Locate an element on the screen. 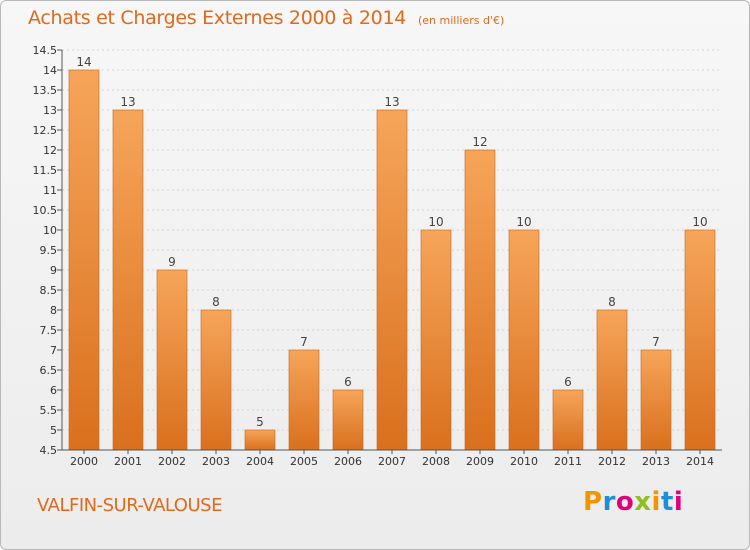 This screenshot has width=750, height=550. x-tick-label: 2000 is located at coordinates (84, 461).